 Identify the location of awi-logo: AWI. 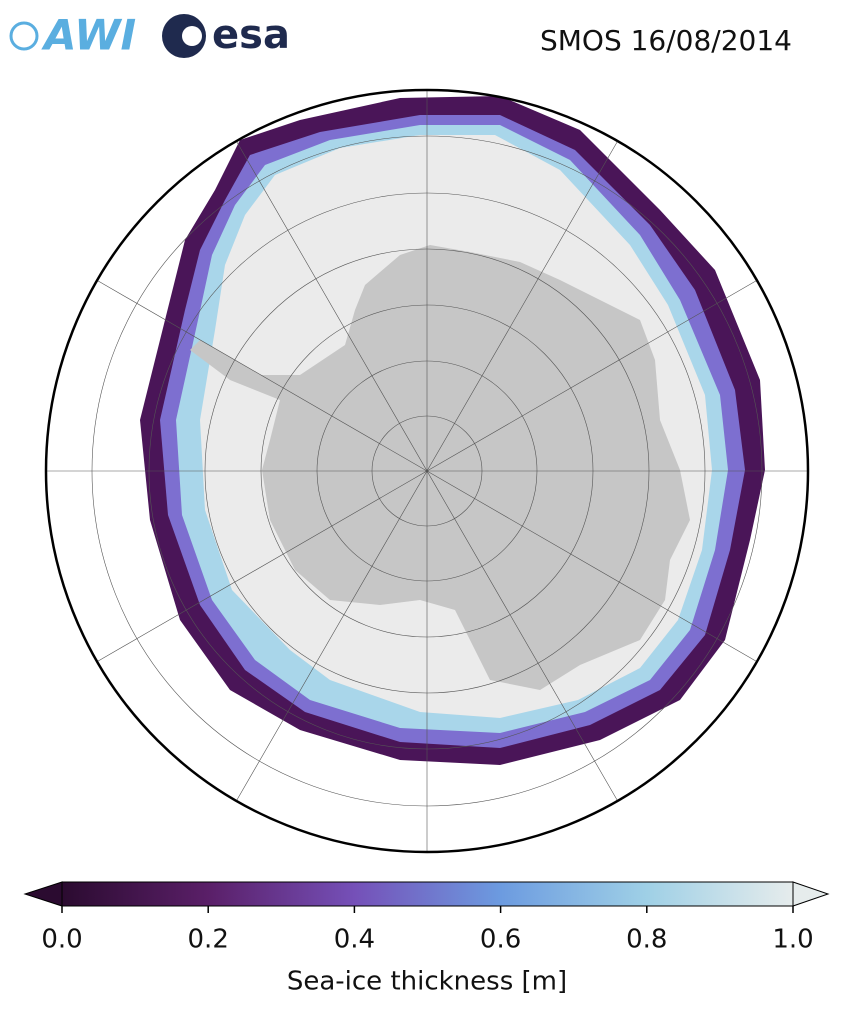
(72, 35).